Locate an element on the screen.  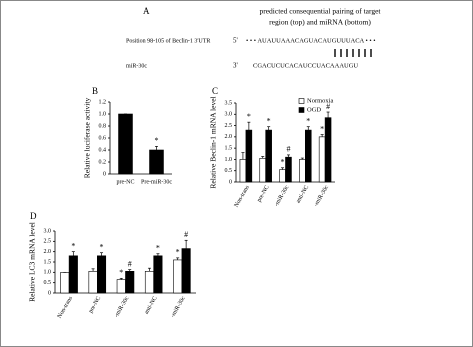
y-axis-label: Relative LC3 mRNA level is located at coordinates (32, 262).